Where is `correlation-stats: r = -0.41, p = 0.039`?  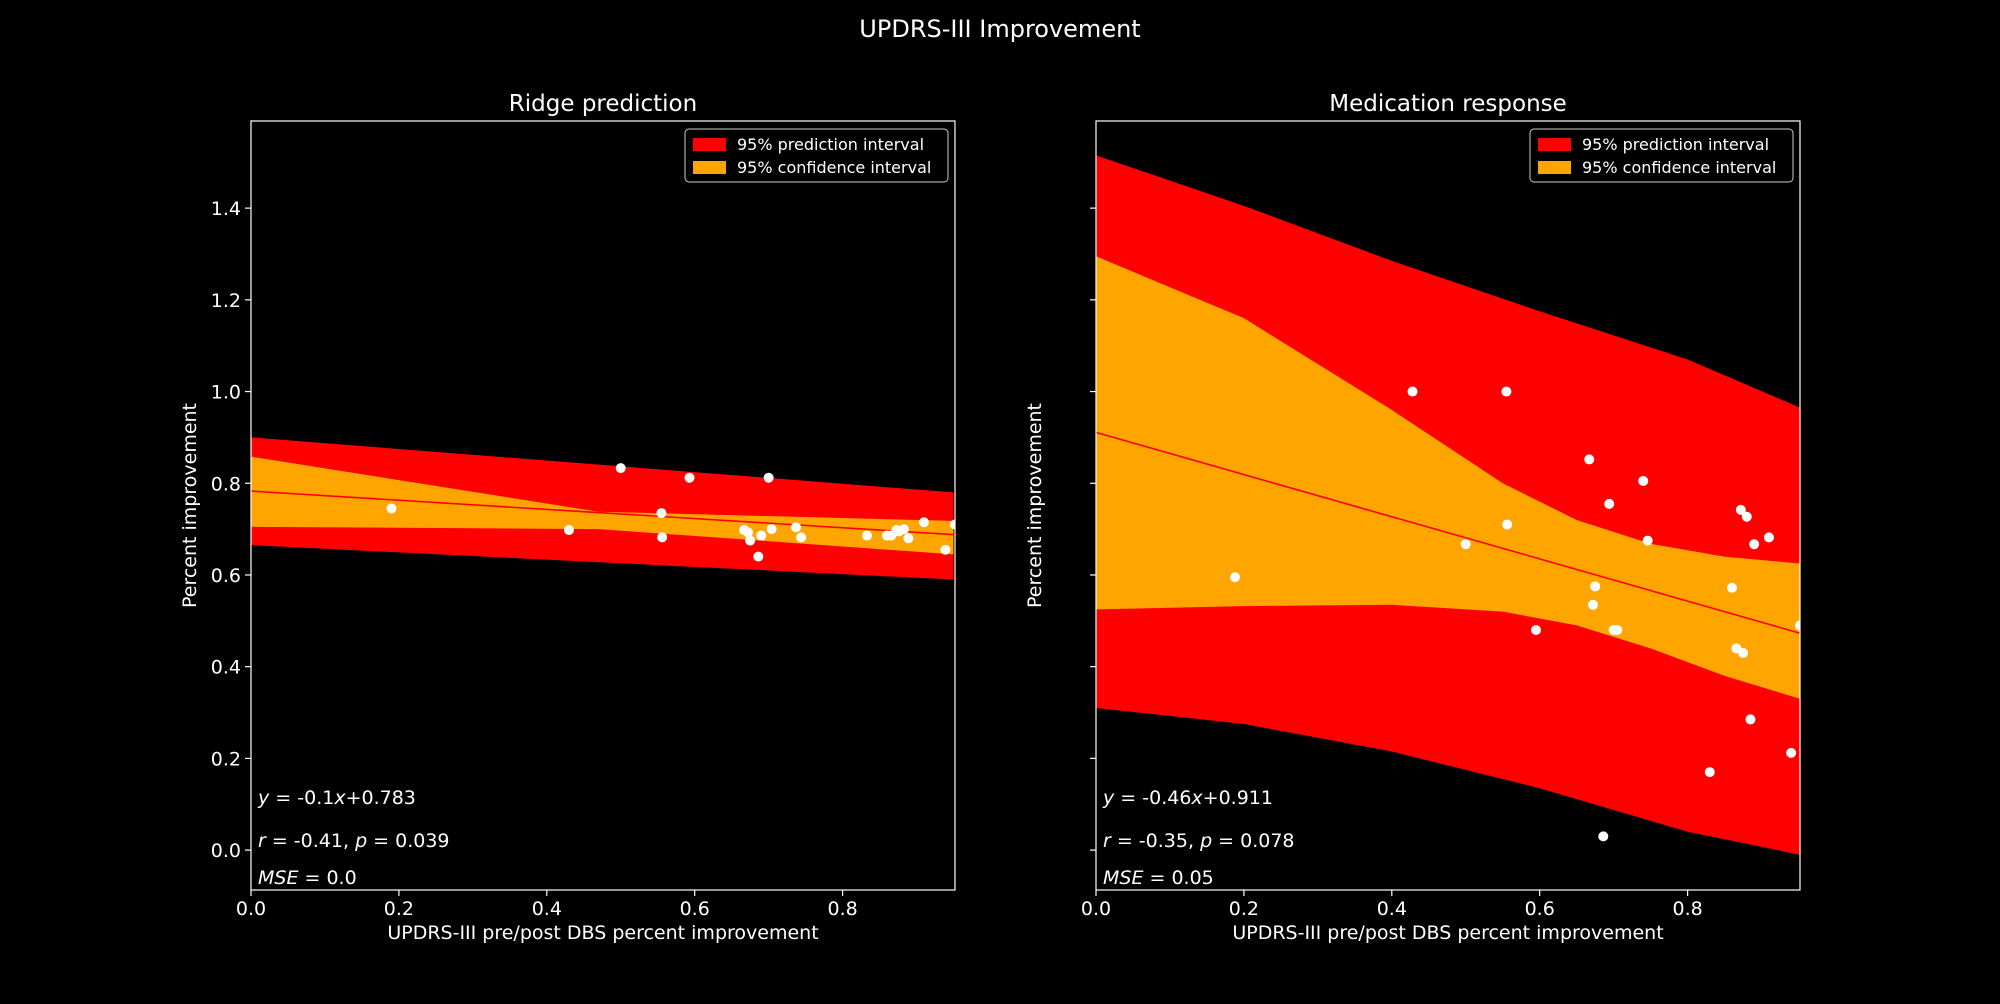
correlation-stats: r = -0.41, p = 0.039 is located at coordinates (354, 841).